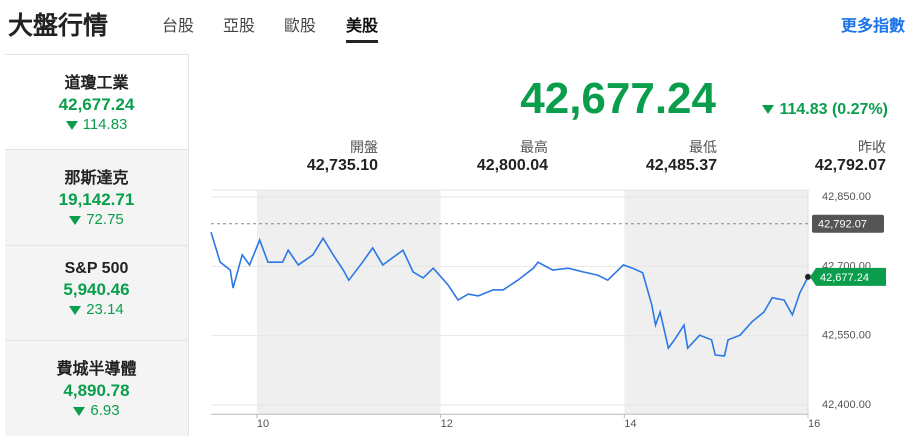  Describe the element at coordinates (842, 225) in the screenshot. I see `reference-label: 42,792.07` at that location.